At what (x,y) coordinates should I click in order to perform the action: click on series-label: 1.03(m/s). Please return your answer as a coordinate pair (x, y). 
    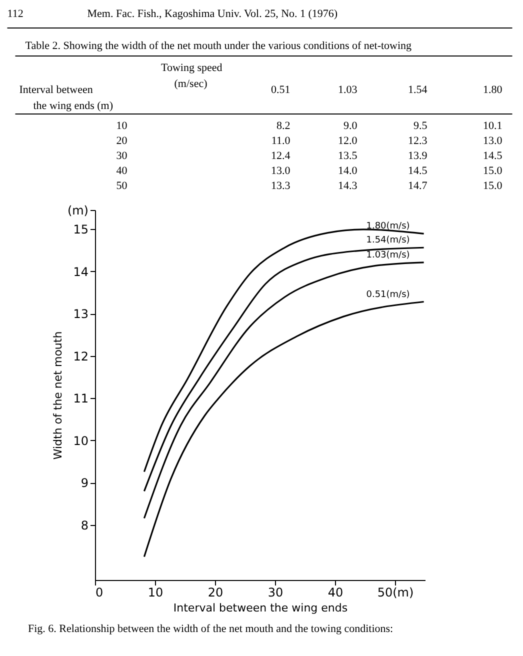
    Looking at the image, I should click on (388, 255).